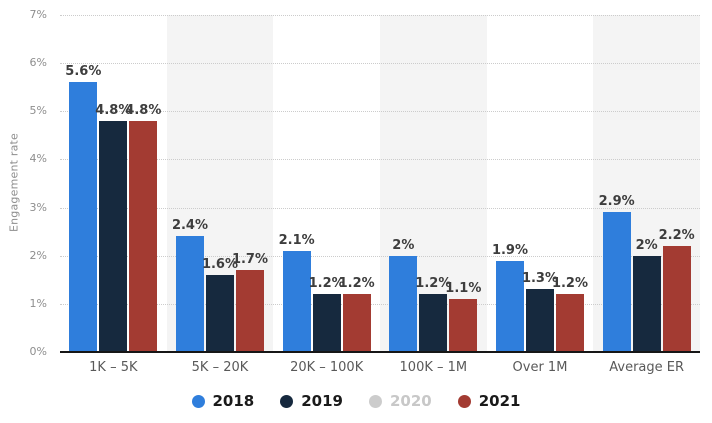 Image resolution: width=712 pixels, height=423 pixels. Describe the element at coordinates (540, 311) in the screenshot. I see `bar-2019: 1.3%` at that location.